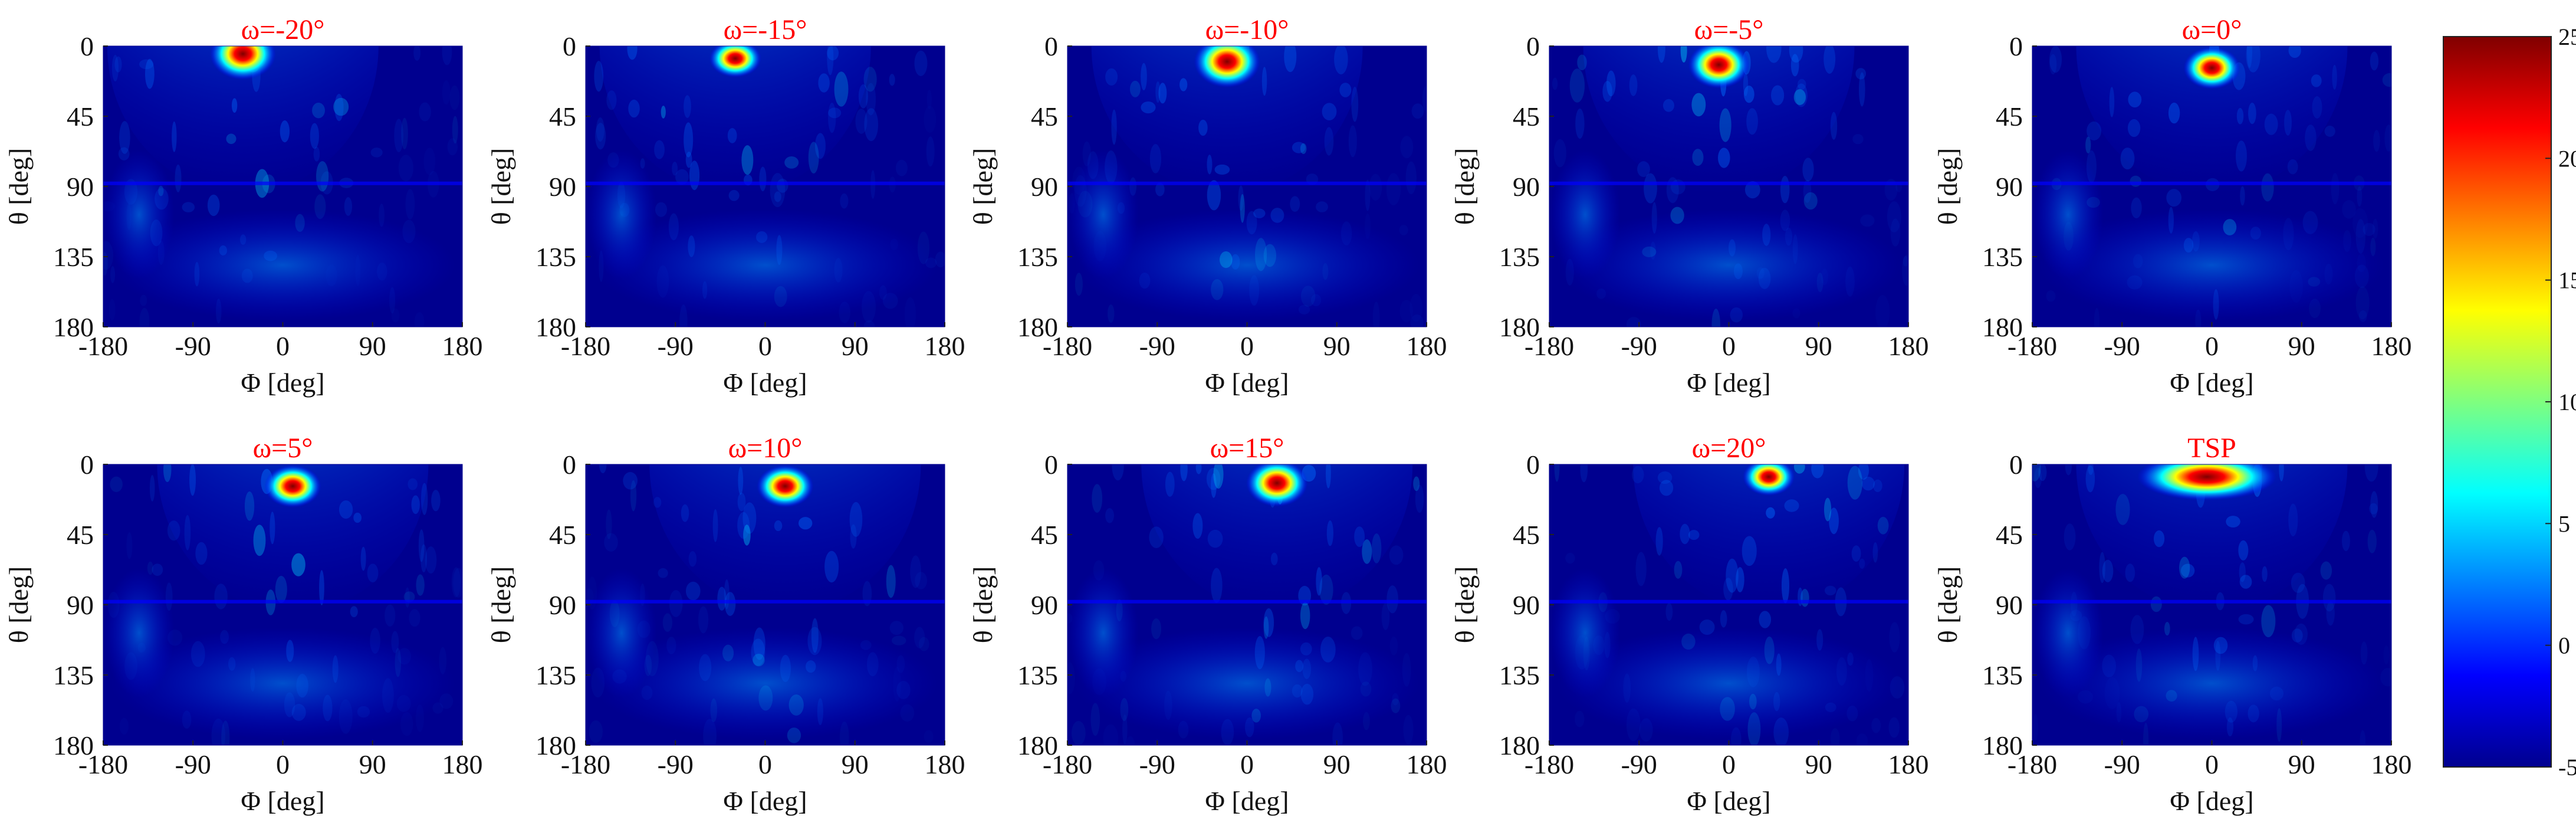 This screenshot has width=2576, height=839. What do you see at coordinates (193, 764) in the screenshot?
I see `x-tick-label: -90` at bounding box center [193, 764].